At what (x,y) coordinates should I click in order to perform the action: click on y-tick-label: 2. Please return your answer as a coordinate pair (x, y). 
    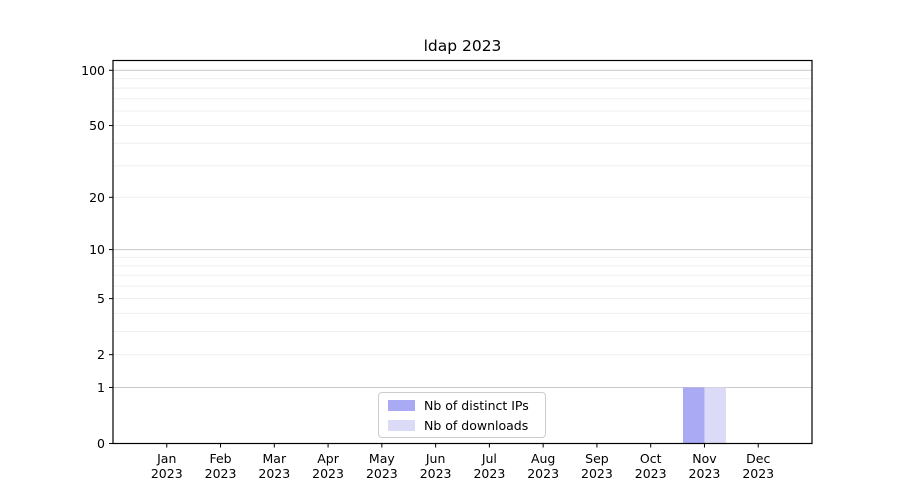
    Looking at the image, I should click on (101, 354).